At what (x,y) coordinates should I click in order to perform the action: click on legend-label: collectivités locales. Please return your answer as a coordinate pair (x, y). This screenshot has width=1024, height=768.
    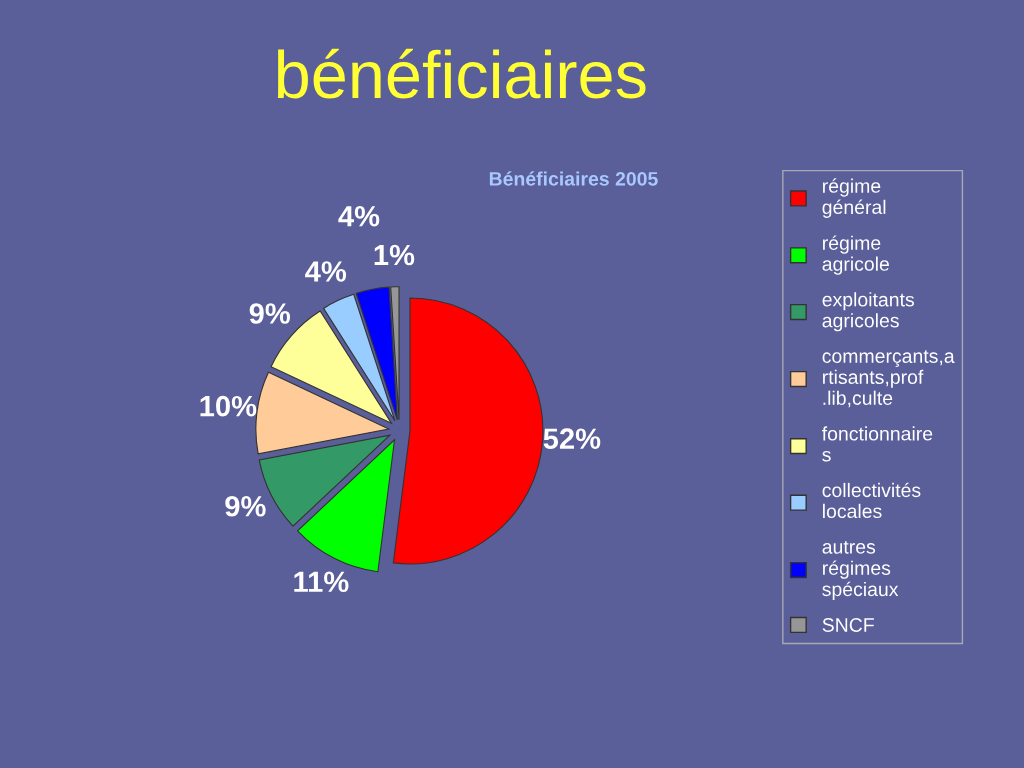
    Looking at the image, I should click on (871, 500).